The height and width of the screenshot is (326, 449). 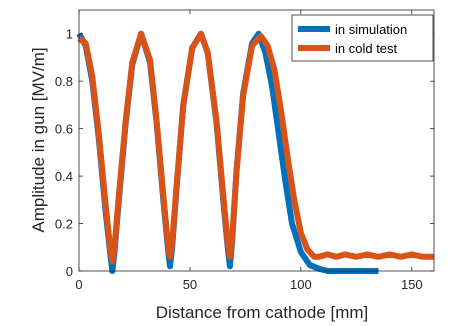 What do you see at coordinates (78, 284) in the screenshot?
I see `x-tick-label: 0` at bounding box center [78, 284].